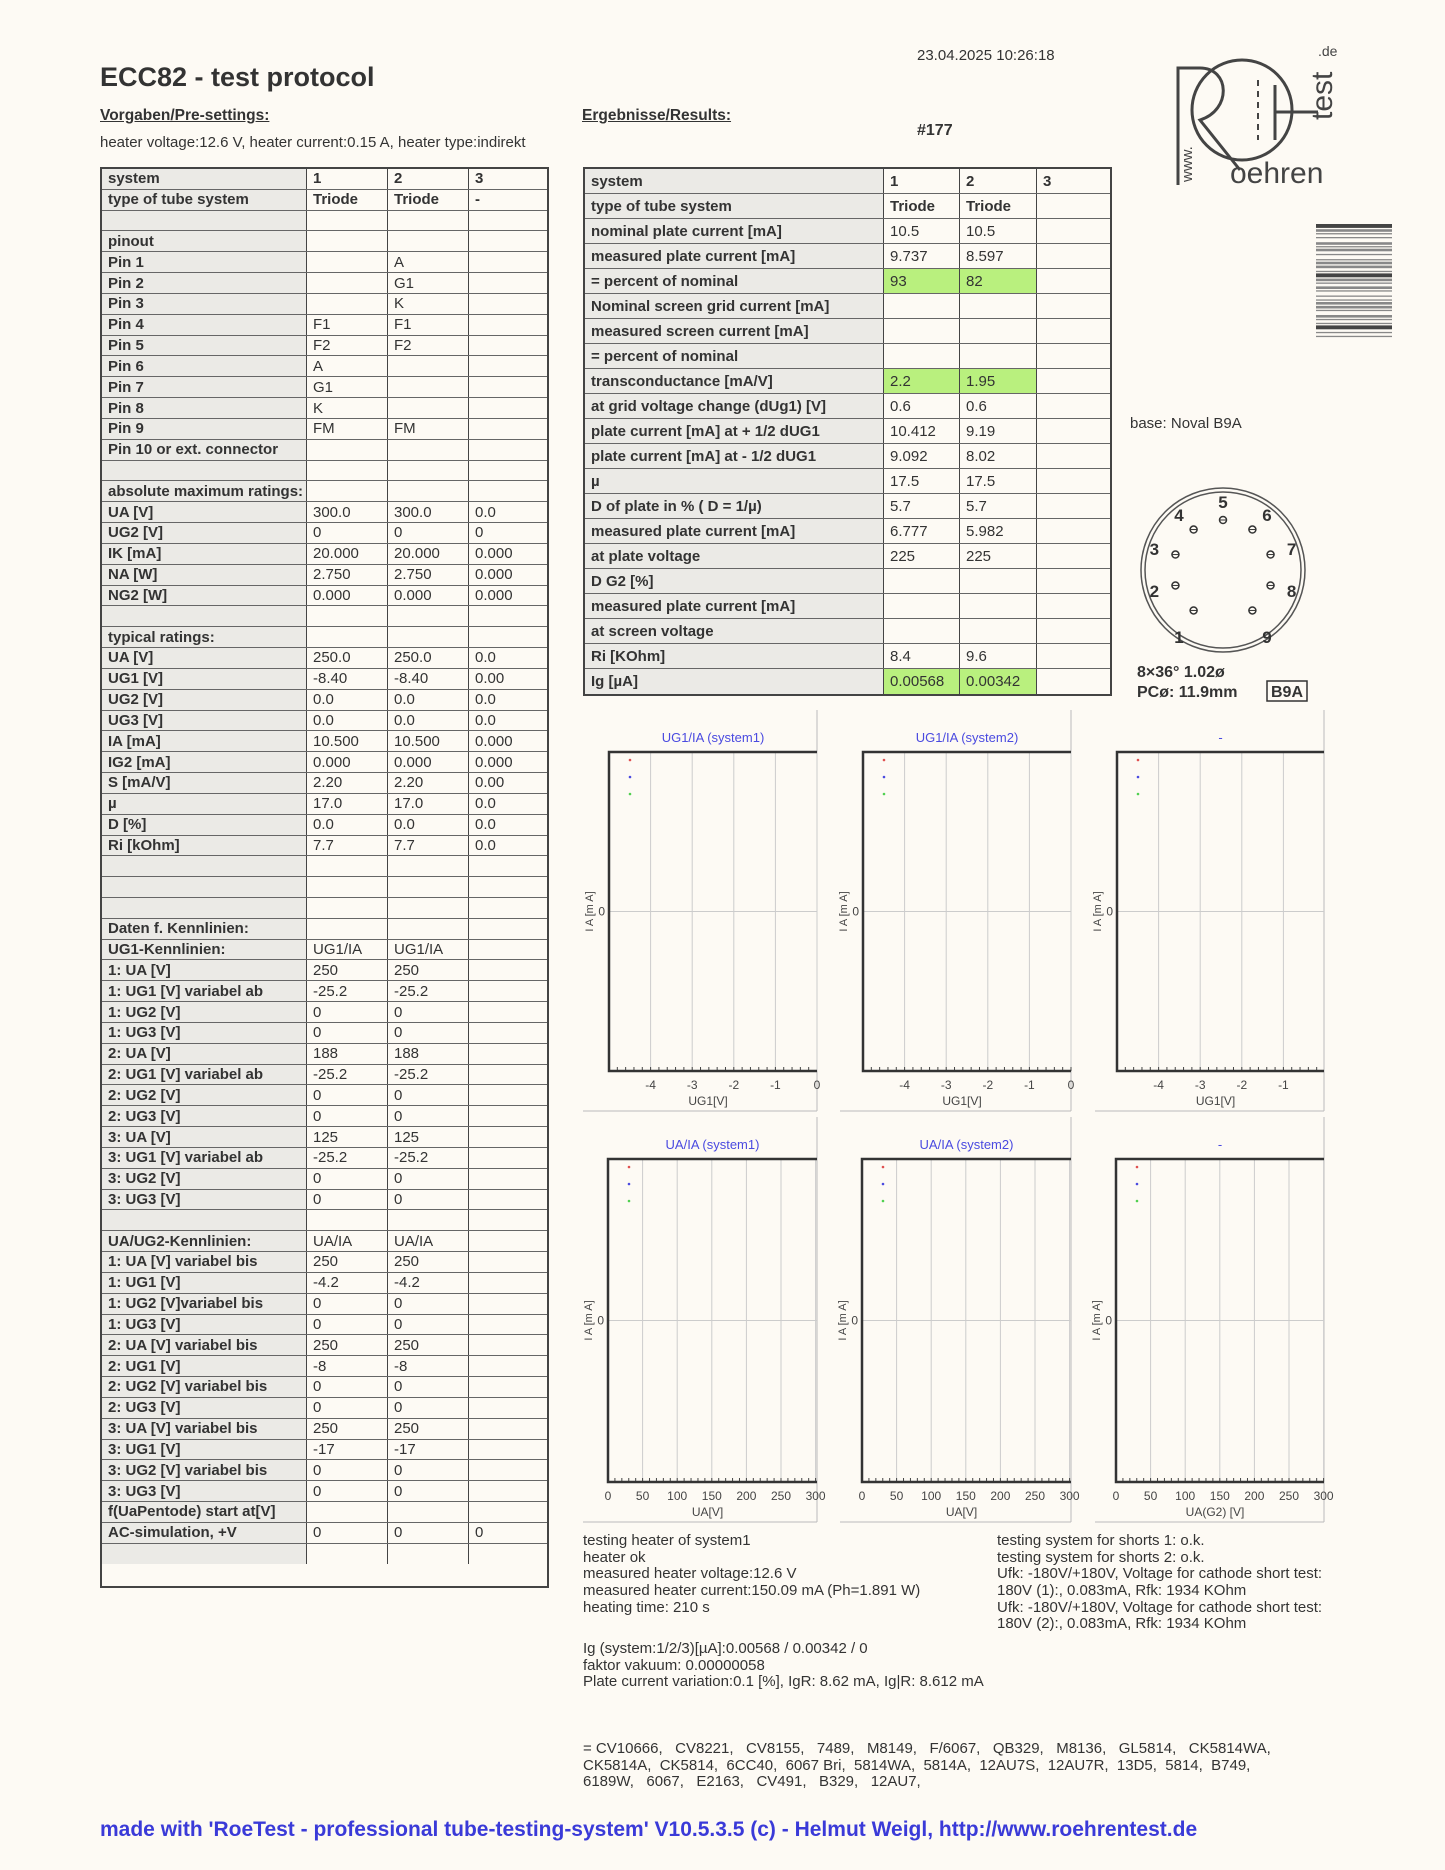 The width and height of the screenshot is (1445, 1870). I want to click on table-row: IG2 [mA] 0.000 0.000 0.000, so click(324, 763).